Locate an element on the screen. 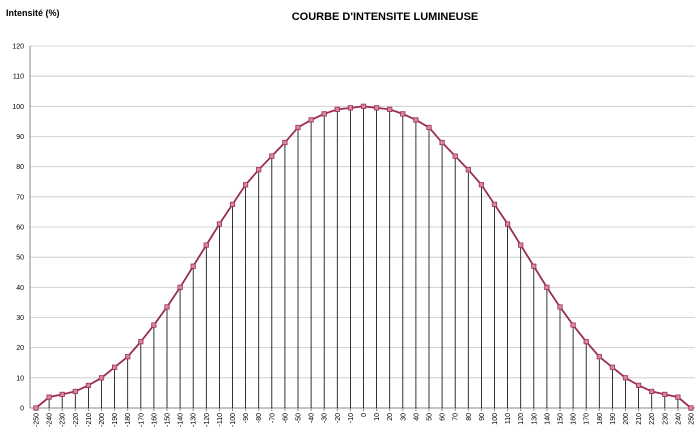  x-tick-label: 250 is located at coordinates (692, 419).